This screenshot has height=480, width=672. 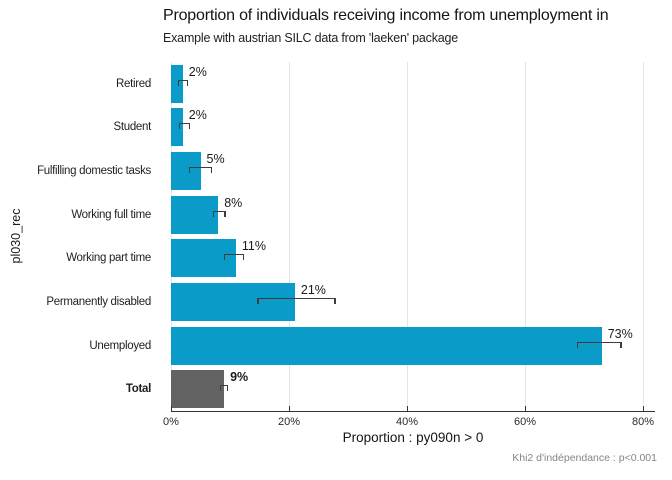 What do you see at coordinates (120, 345) in the screenshot?
I see `category-label: Unemployed` at bounding box center [120, 345].